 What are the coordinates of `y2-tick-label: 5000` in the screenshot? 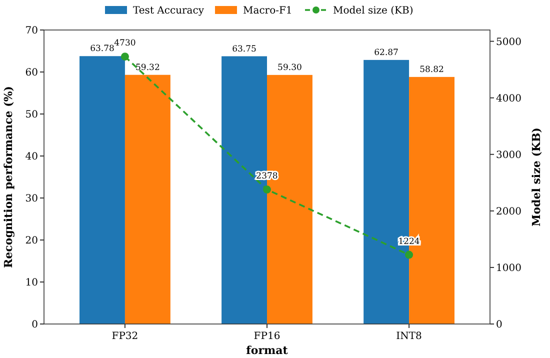 It's located at (509, 42).